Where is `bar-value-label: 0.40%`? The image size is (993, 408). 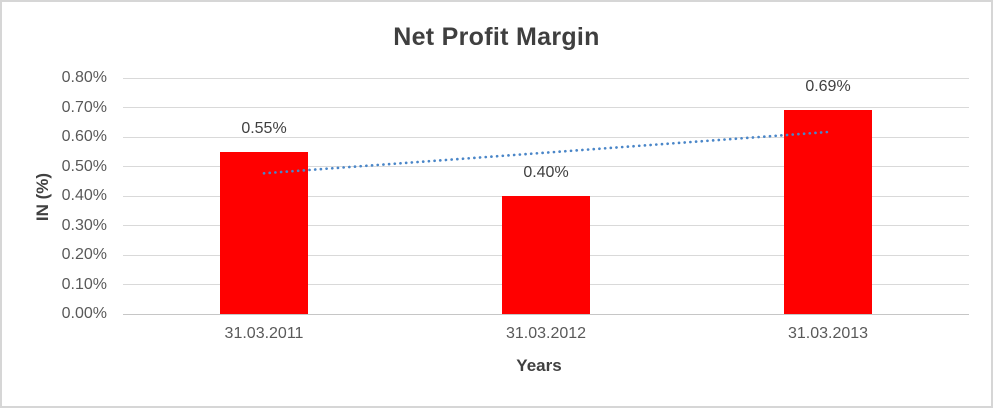 bar-value-label: 0.40% is located at coordinates (546, 172).